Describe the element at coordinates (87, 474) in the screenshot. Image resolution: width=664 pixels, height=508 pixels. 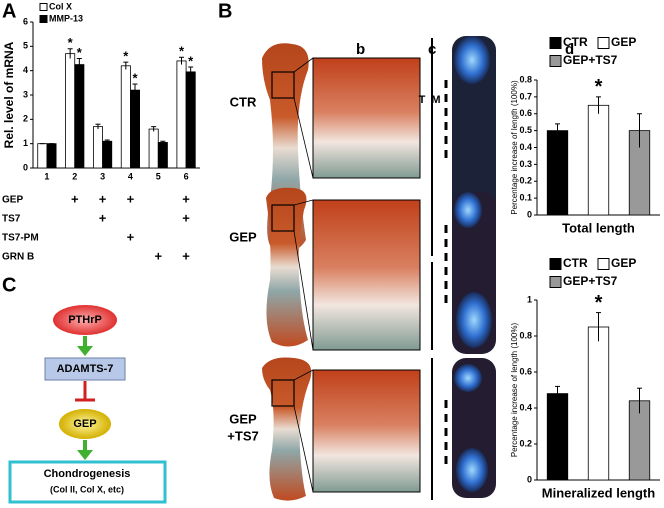
I see `node-label: Chondrogenesis` at that location.